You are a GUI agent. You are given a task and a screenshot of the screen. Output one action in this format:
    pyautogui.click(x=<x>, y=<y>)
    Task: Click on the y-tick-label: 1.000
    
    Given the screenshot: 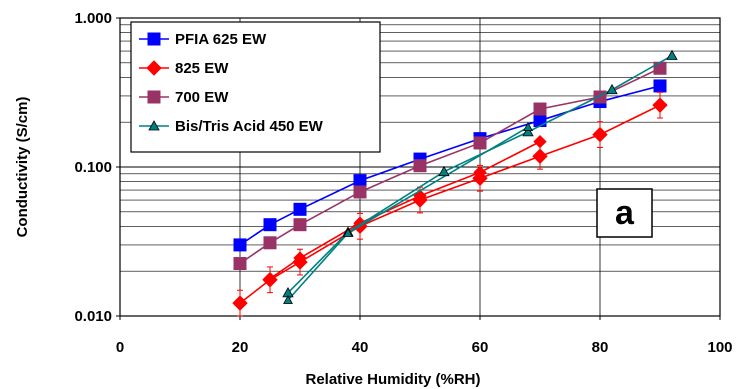 What is the action you would take?
    pyautogui.click(x=93, y=18)
    